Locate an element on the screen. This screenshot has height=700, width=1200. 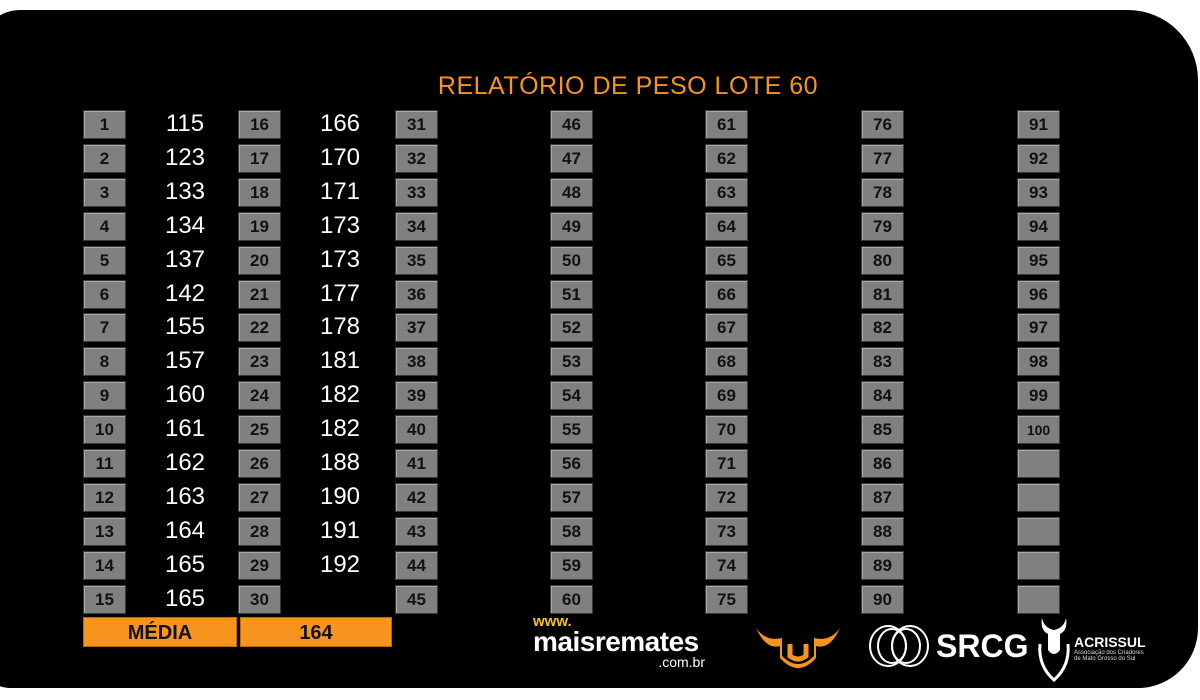
logo-domain: .com.br is located at coordinates (681, 662).